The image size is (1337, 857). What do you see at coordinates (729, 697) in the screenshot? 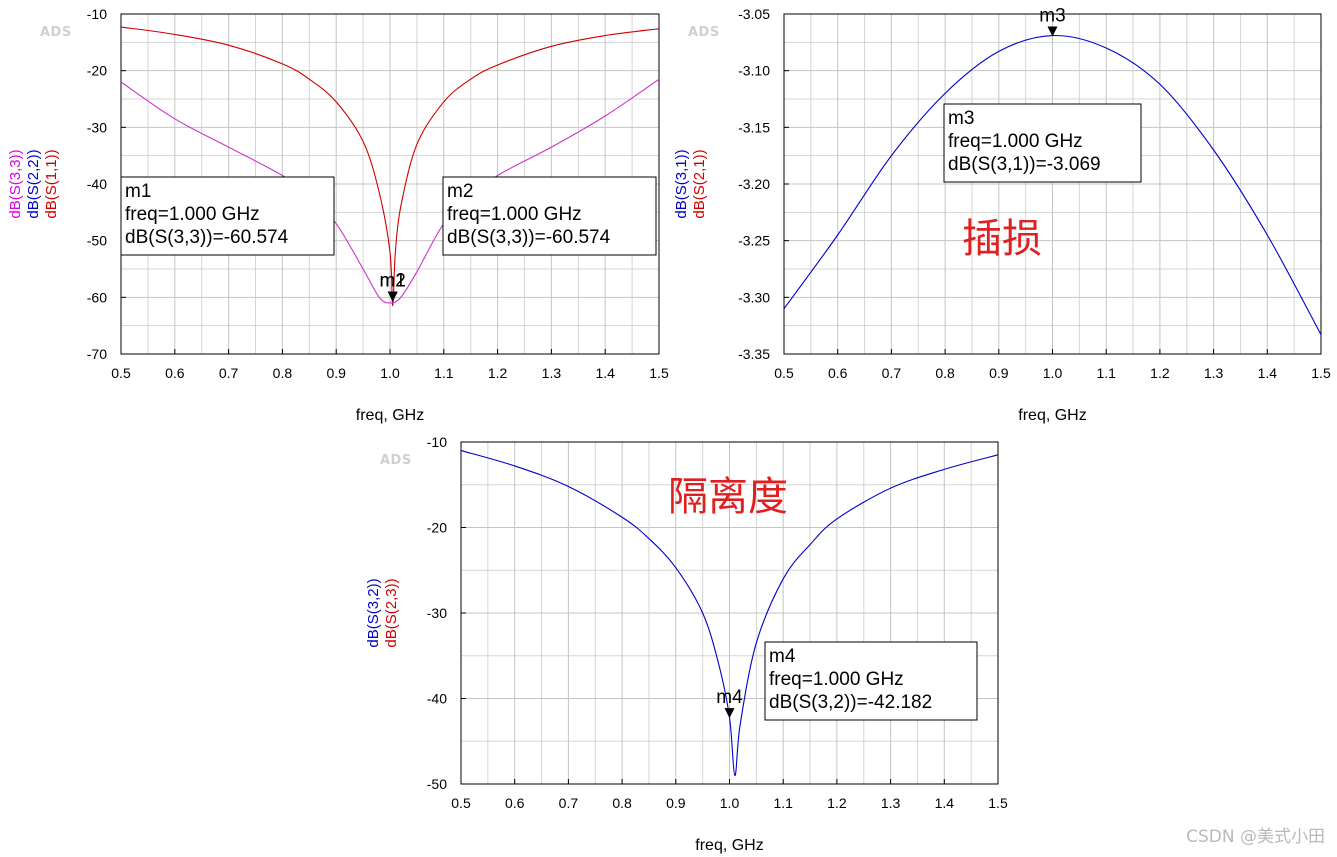
I see `marker-name-label: m4` at bounding box center [729, 697].